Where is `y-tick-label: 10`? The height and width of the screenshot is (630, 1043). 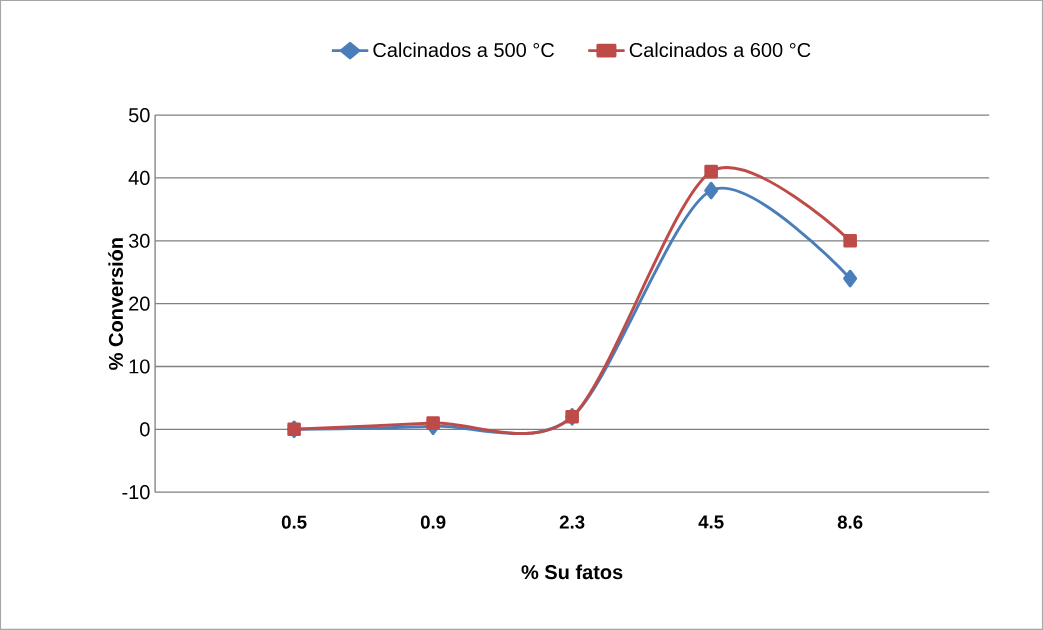 y-tick-label: 10 is located at coordinates (139, 366).